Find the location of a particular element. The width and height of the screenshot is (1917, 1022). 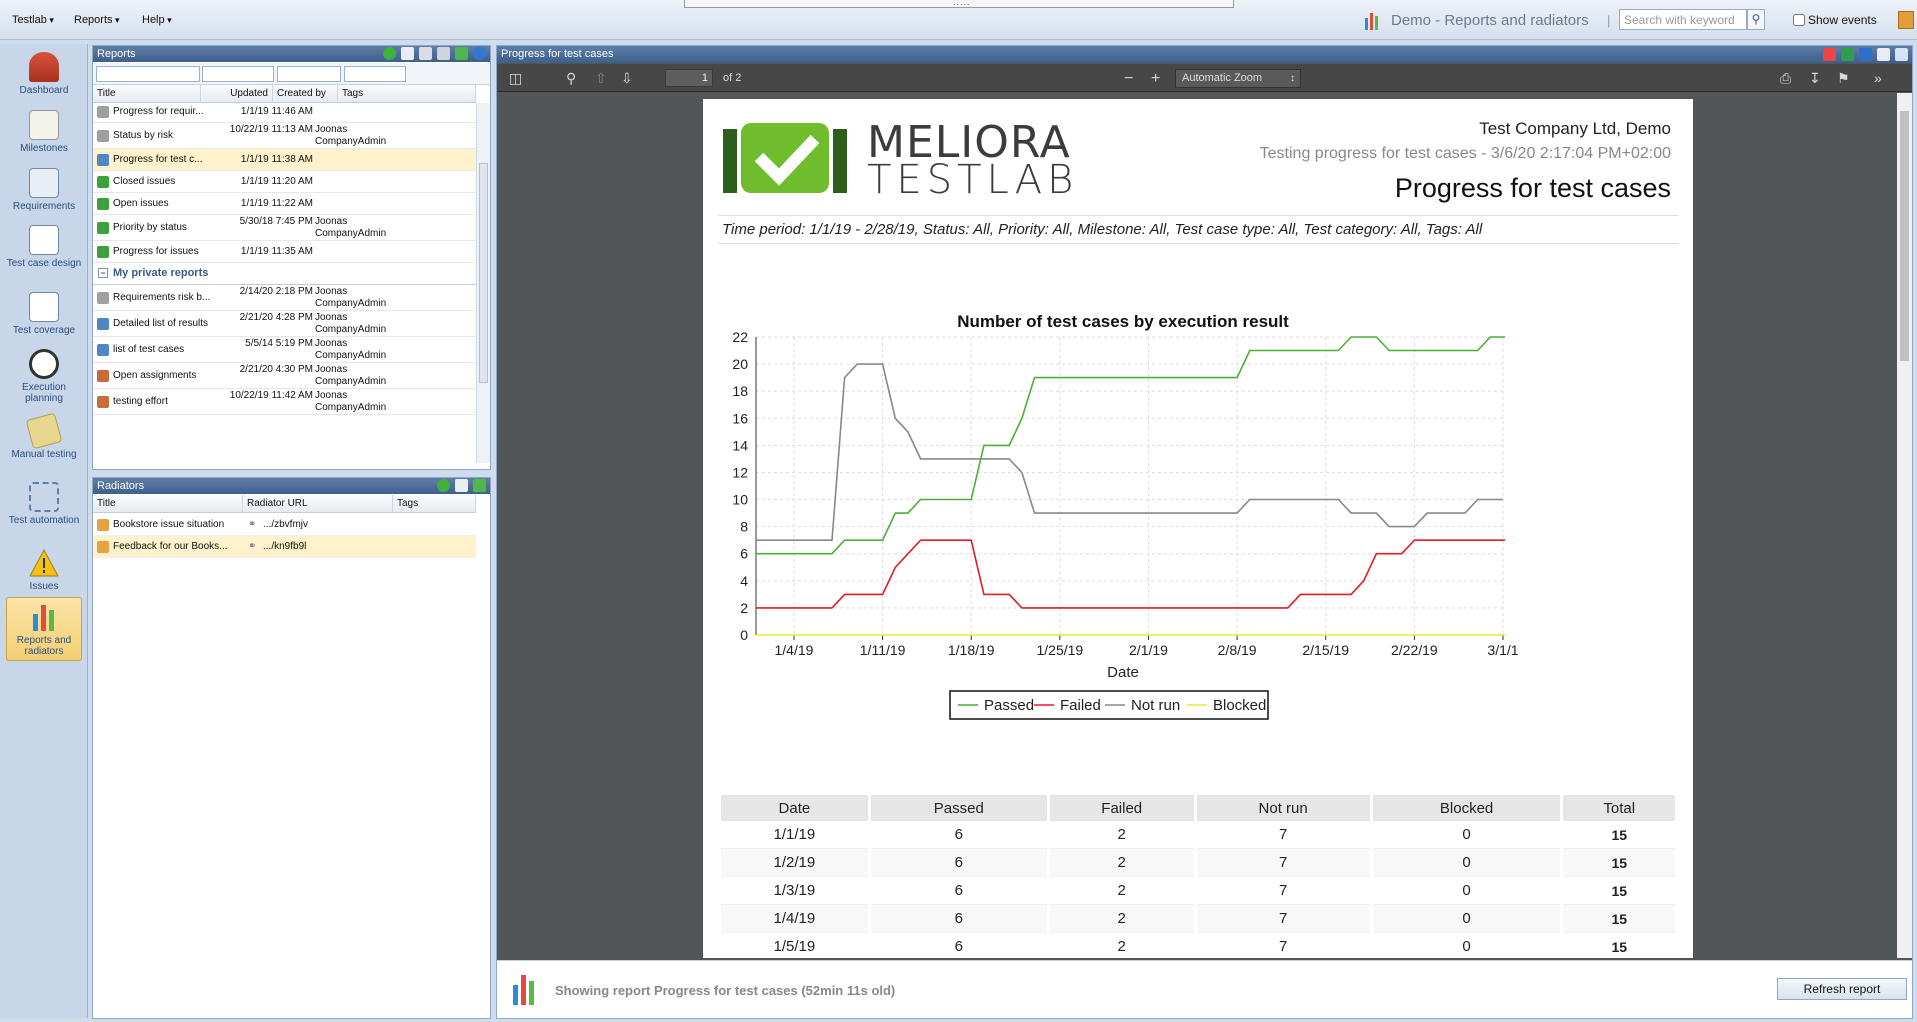

pdf-scrollbar is located at coordinates (1904, 525).